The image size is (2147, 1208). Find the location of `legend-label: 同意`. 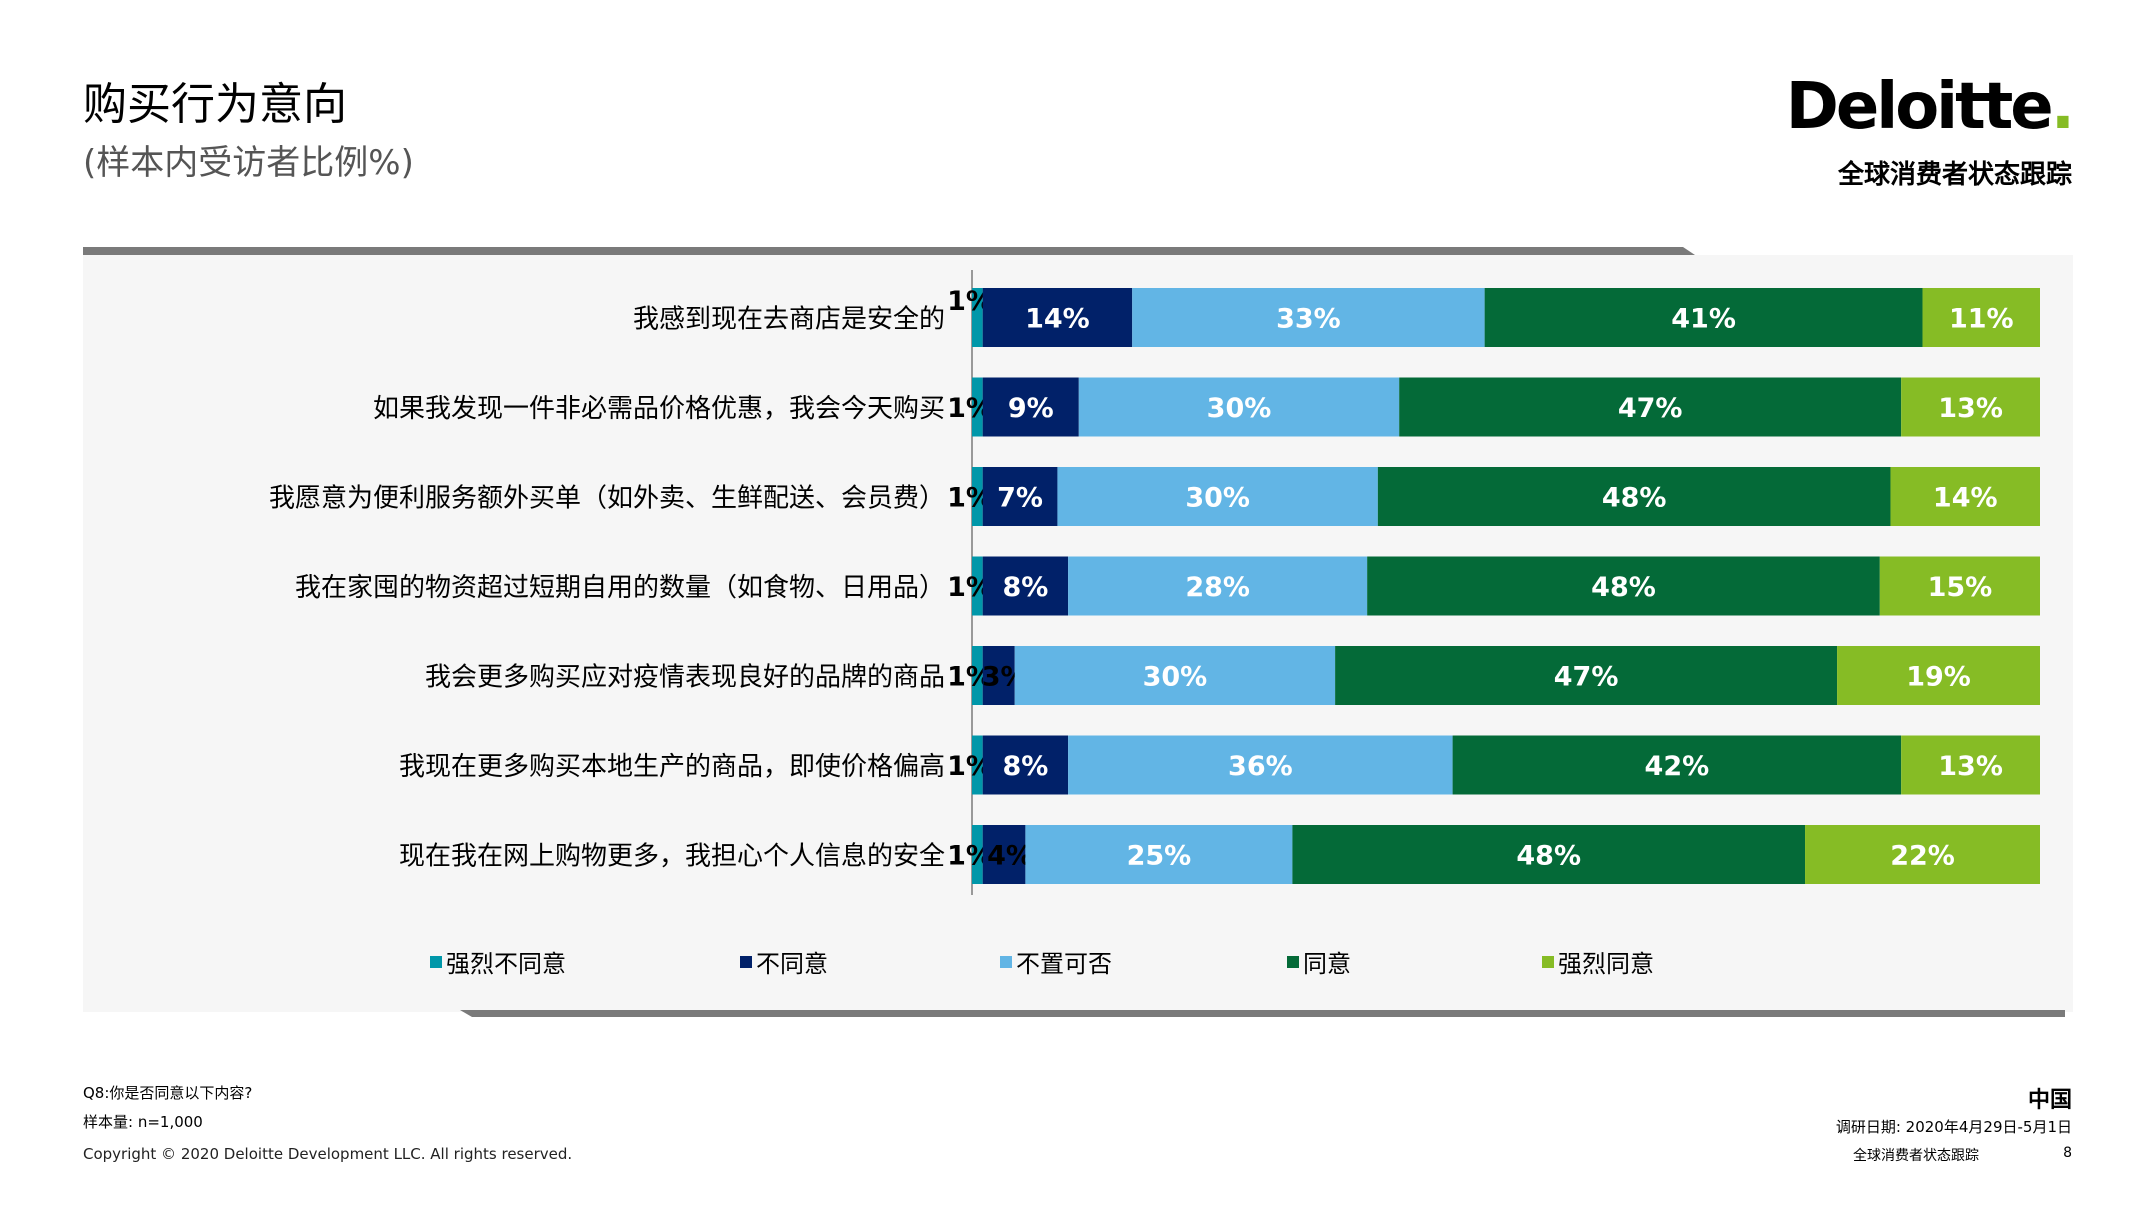

legend-label: 同意 is located at coordinates (1327, 964).